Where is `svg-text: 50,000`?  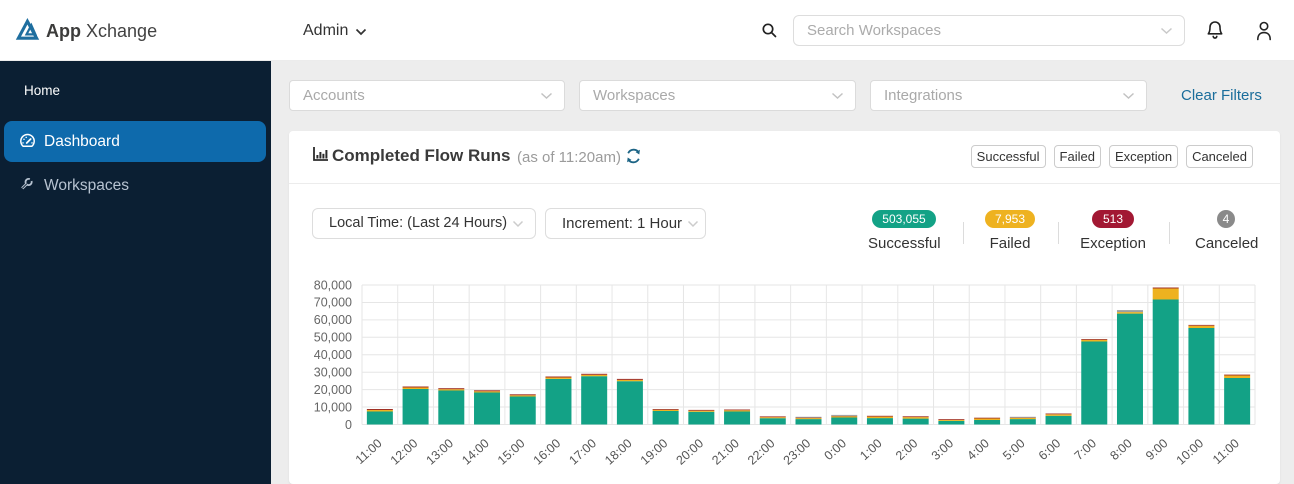
svg-text: 50,000 is located at coordinates (333, 338).